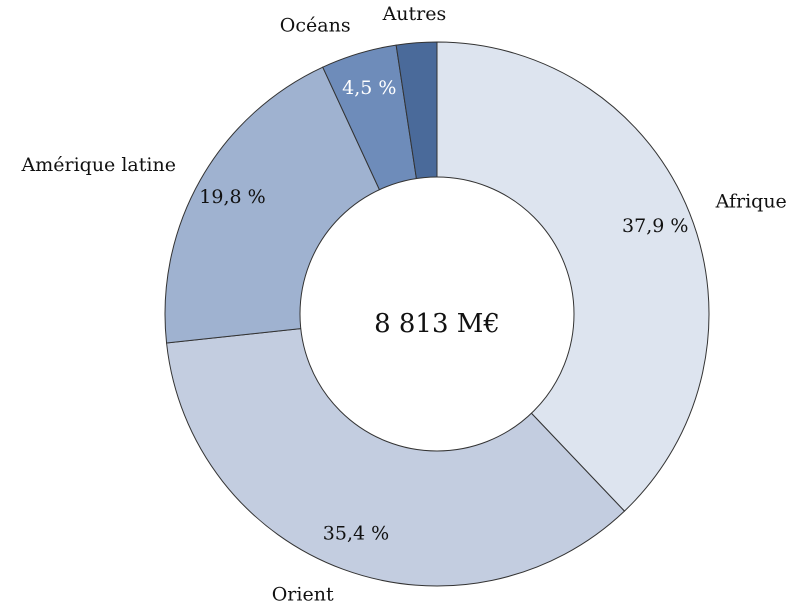  I want to click on category-label: Orient, so click(303, 593).